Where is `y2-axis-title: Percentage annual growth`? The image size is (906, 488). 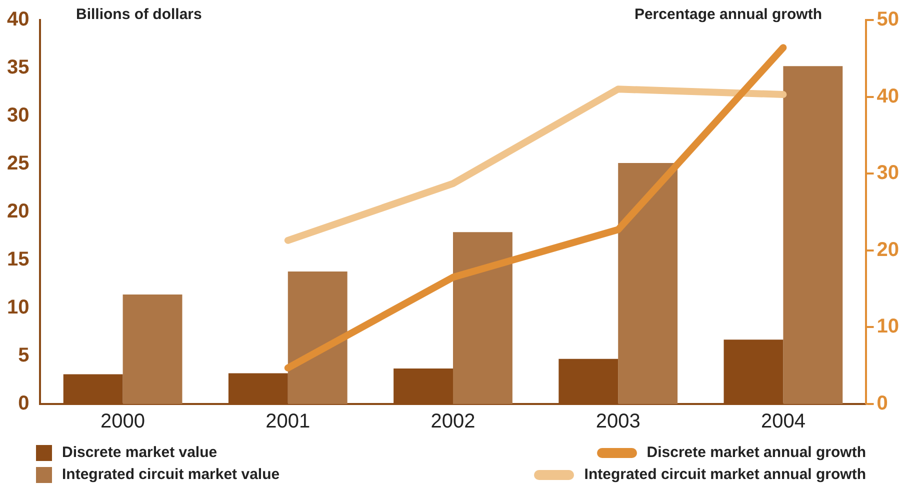 y2-axis-title: Percentage annual growth is located at coordinates (728, 14).